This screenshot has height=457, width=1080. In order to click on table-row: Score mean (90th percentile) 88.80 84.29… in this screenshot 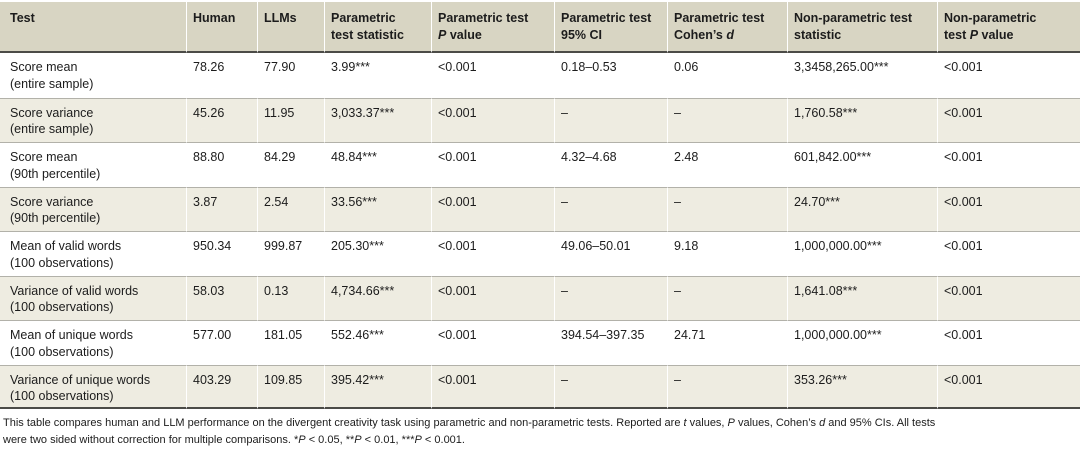, I will do `click(540, 164)`.